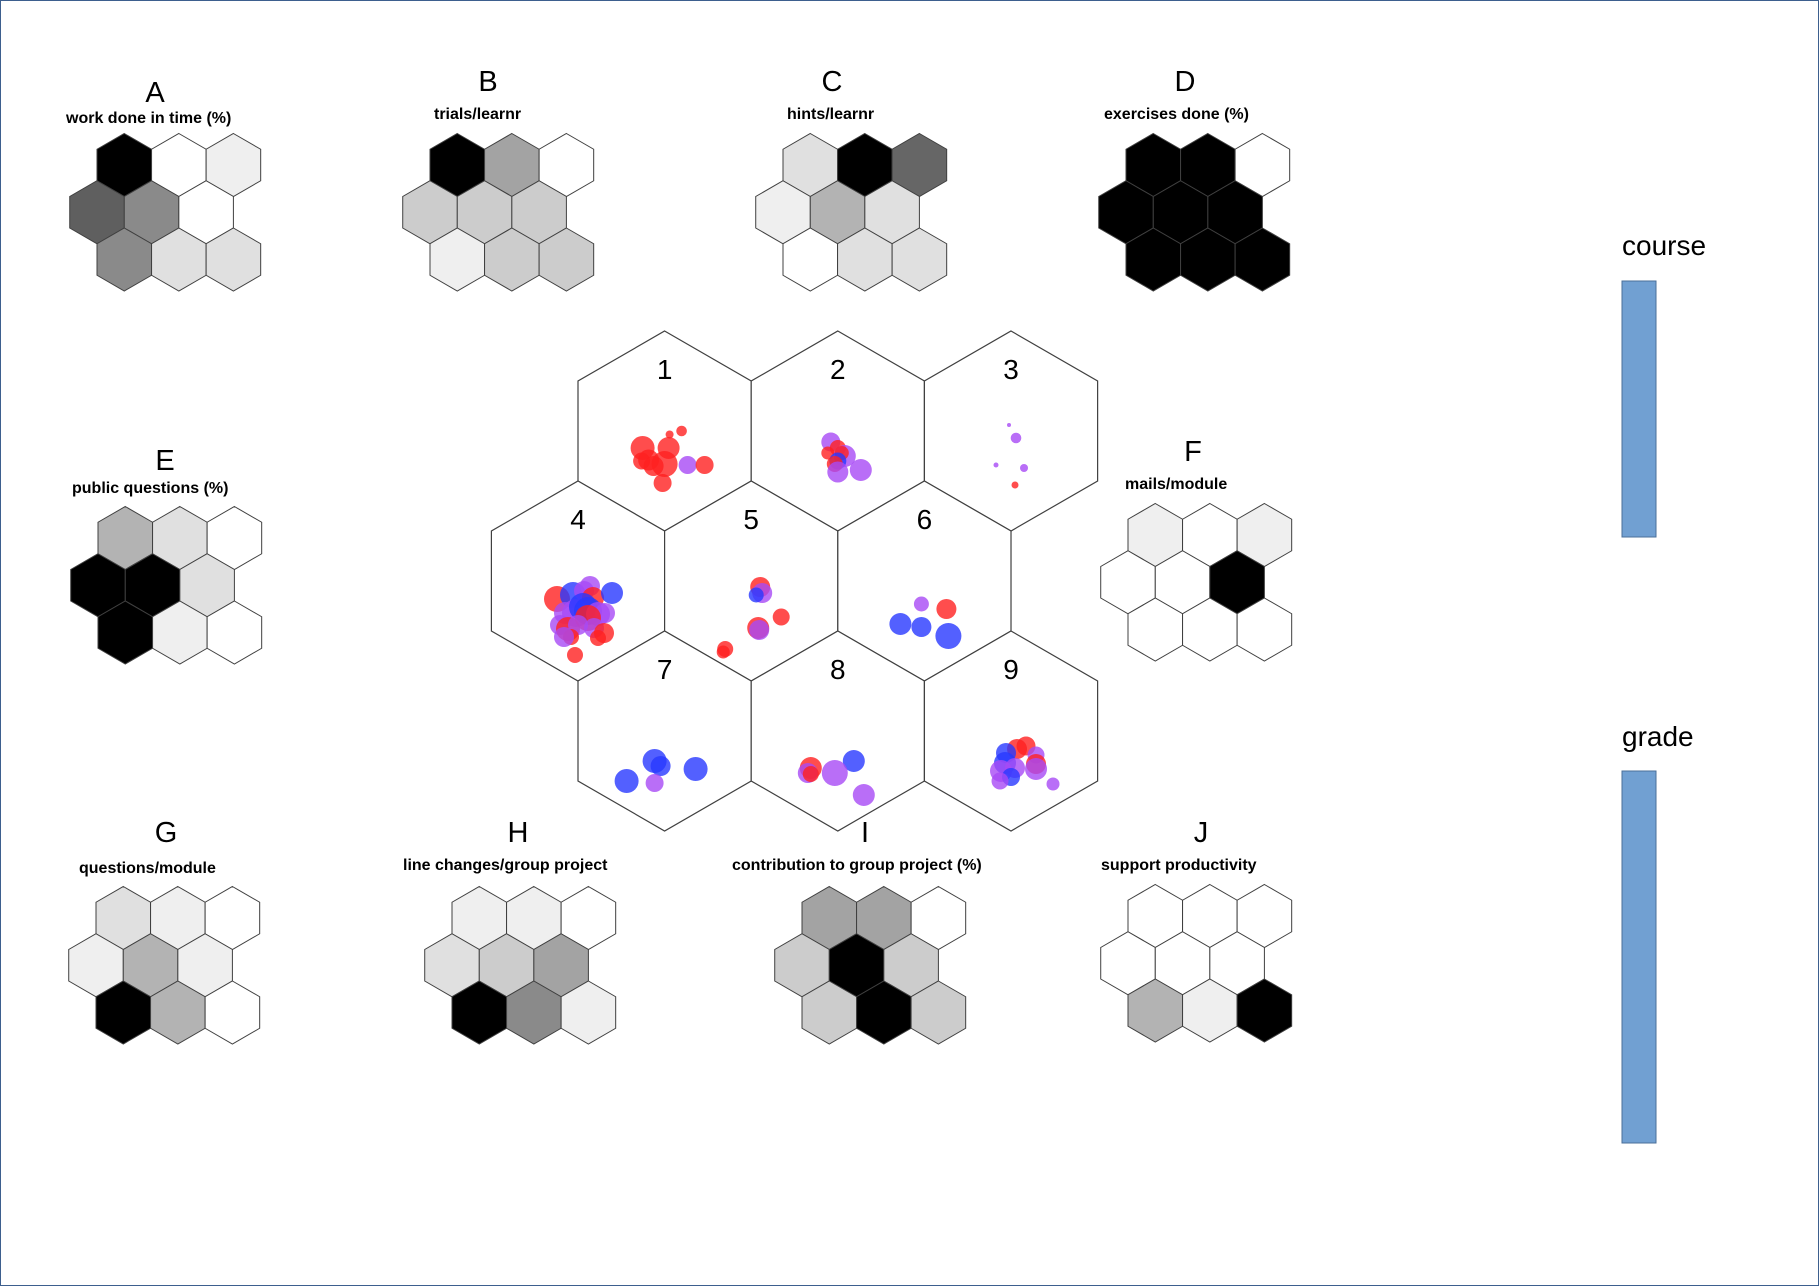  Describe the element at coordinates (164, 461) in the screenshot. I see `plane-letter: E` at that location.